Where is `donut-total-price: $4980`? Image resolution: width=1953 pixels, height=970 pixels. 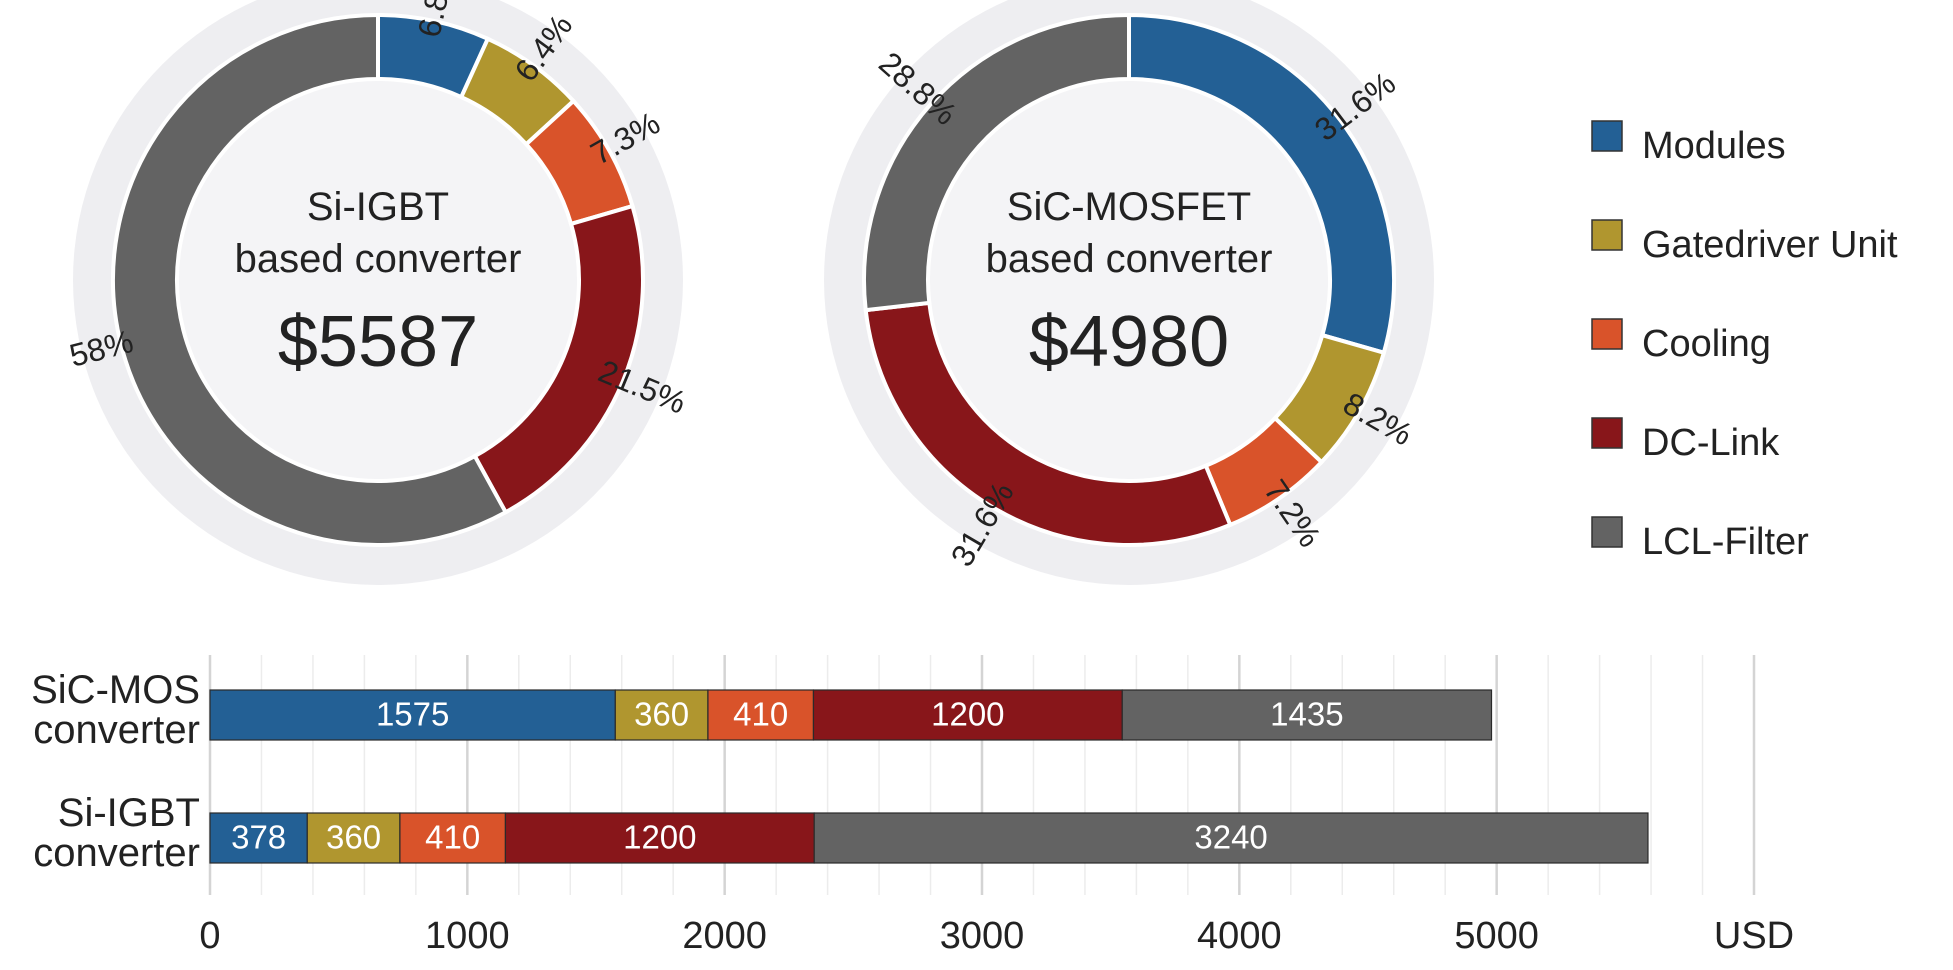 donut-total-price: $4980 is located at coordinates (1129, 342).